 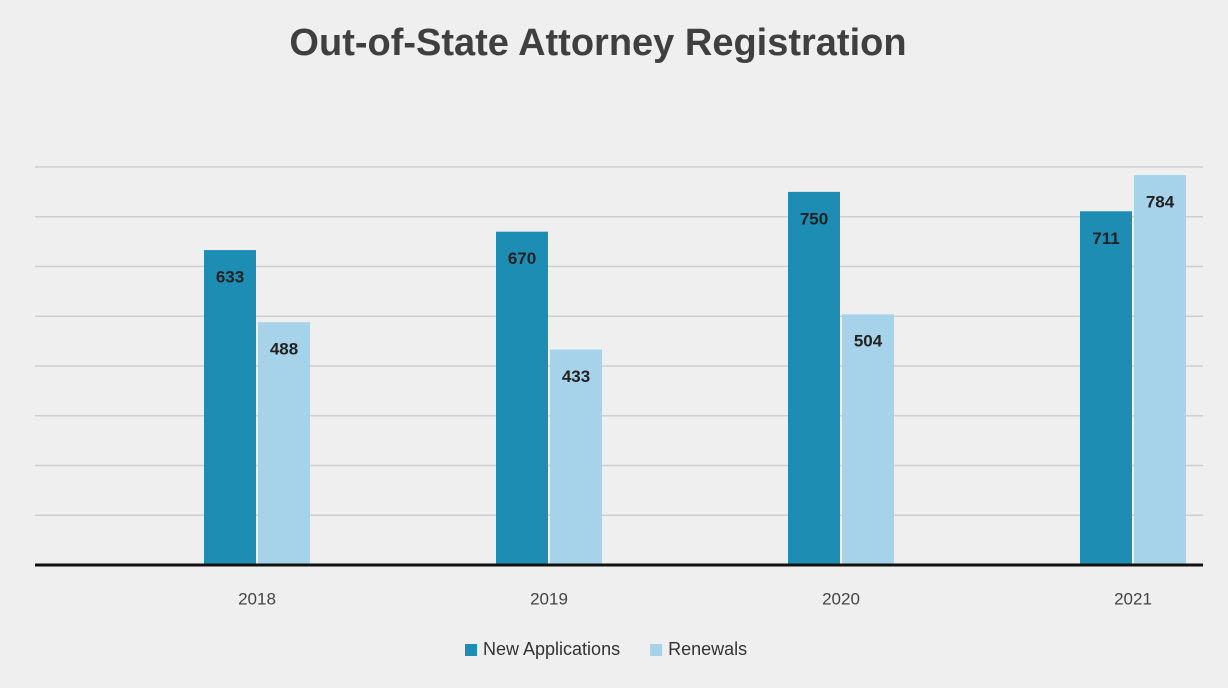 What do you see at coordinates (576, 376) in the screenshot?
I see `data-label: 433` at bounding box center [576, 376].